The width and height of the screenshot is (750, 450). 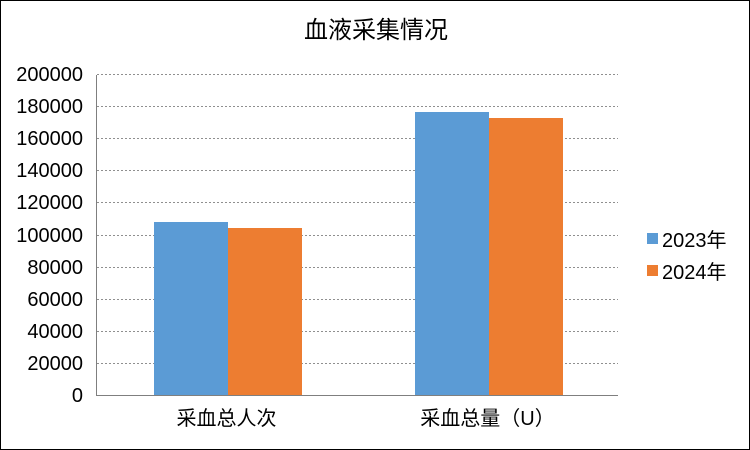 I want to click on bar-2024年-采血总人次, so click(x=264, y=311).